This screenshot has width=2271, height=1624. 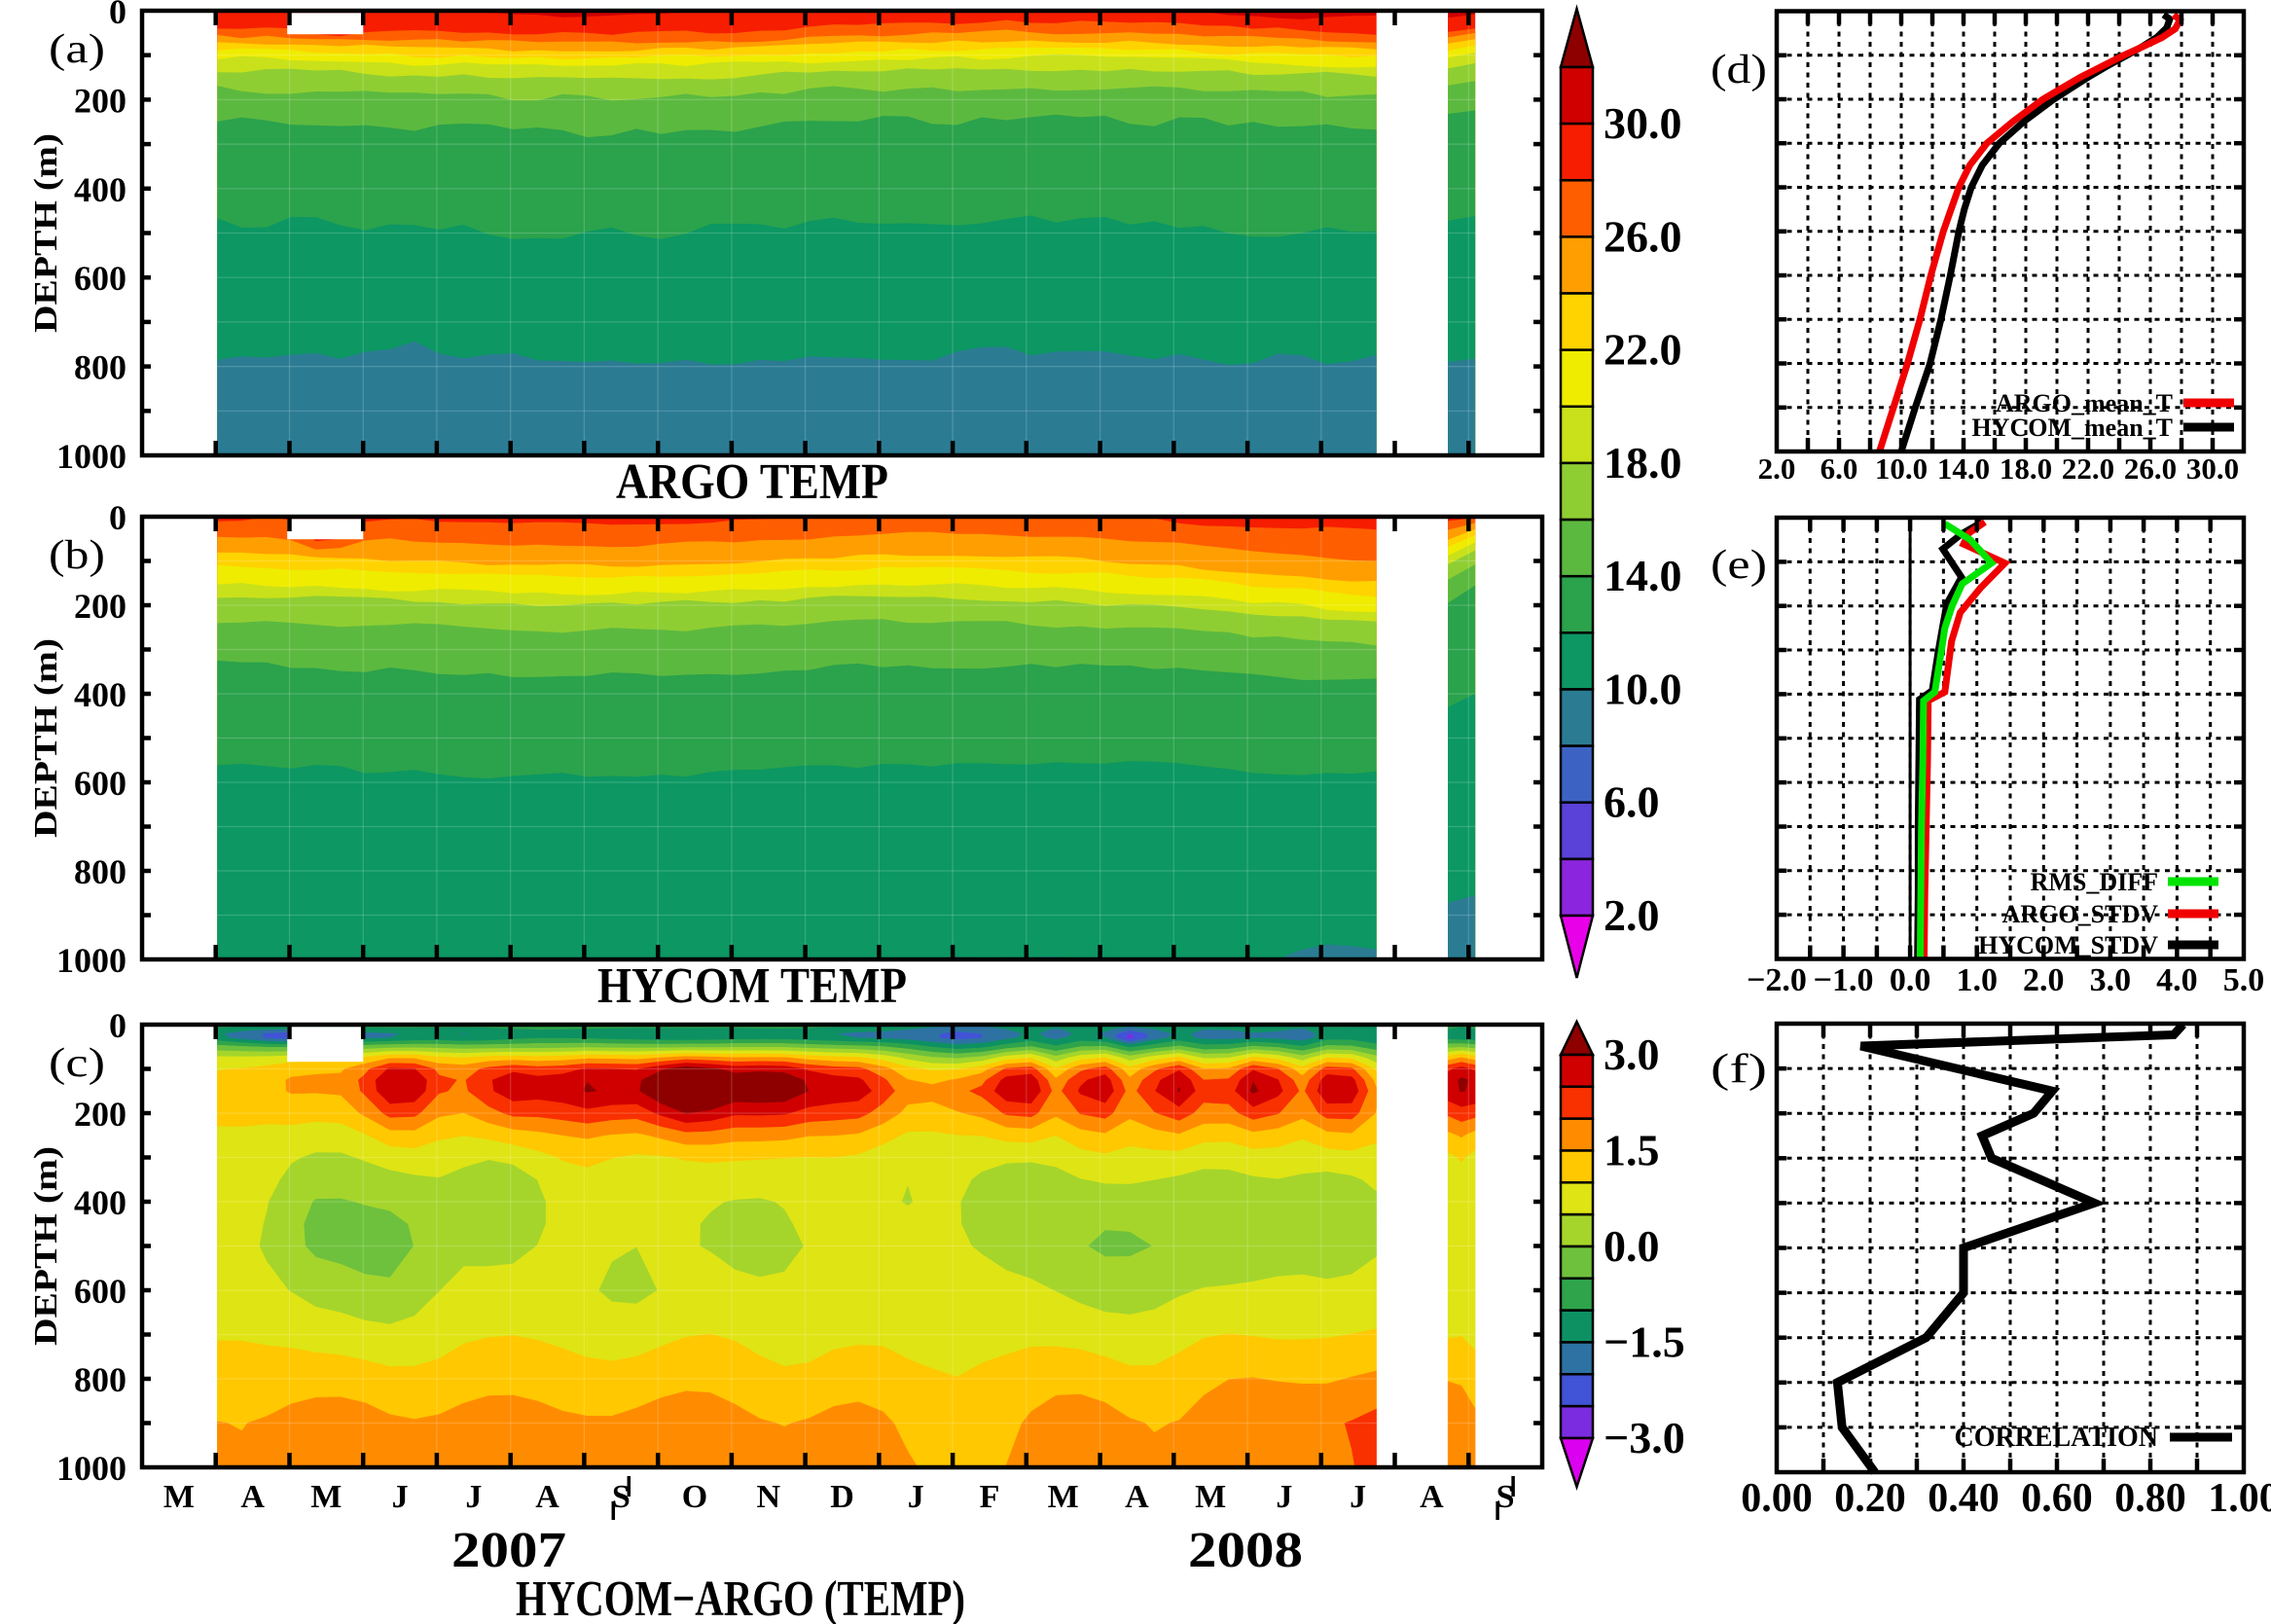 What do you see at coordinates (1844, 980) in the screenshot?
I see `svg-text: −1.0` at bounding box center [1844, 980].